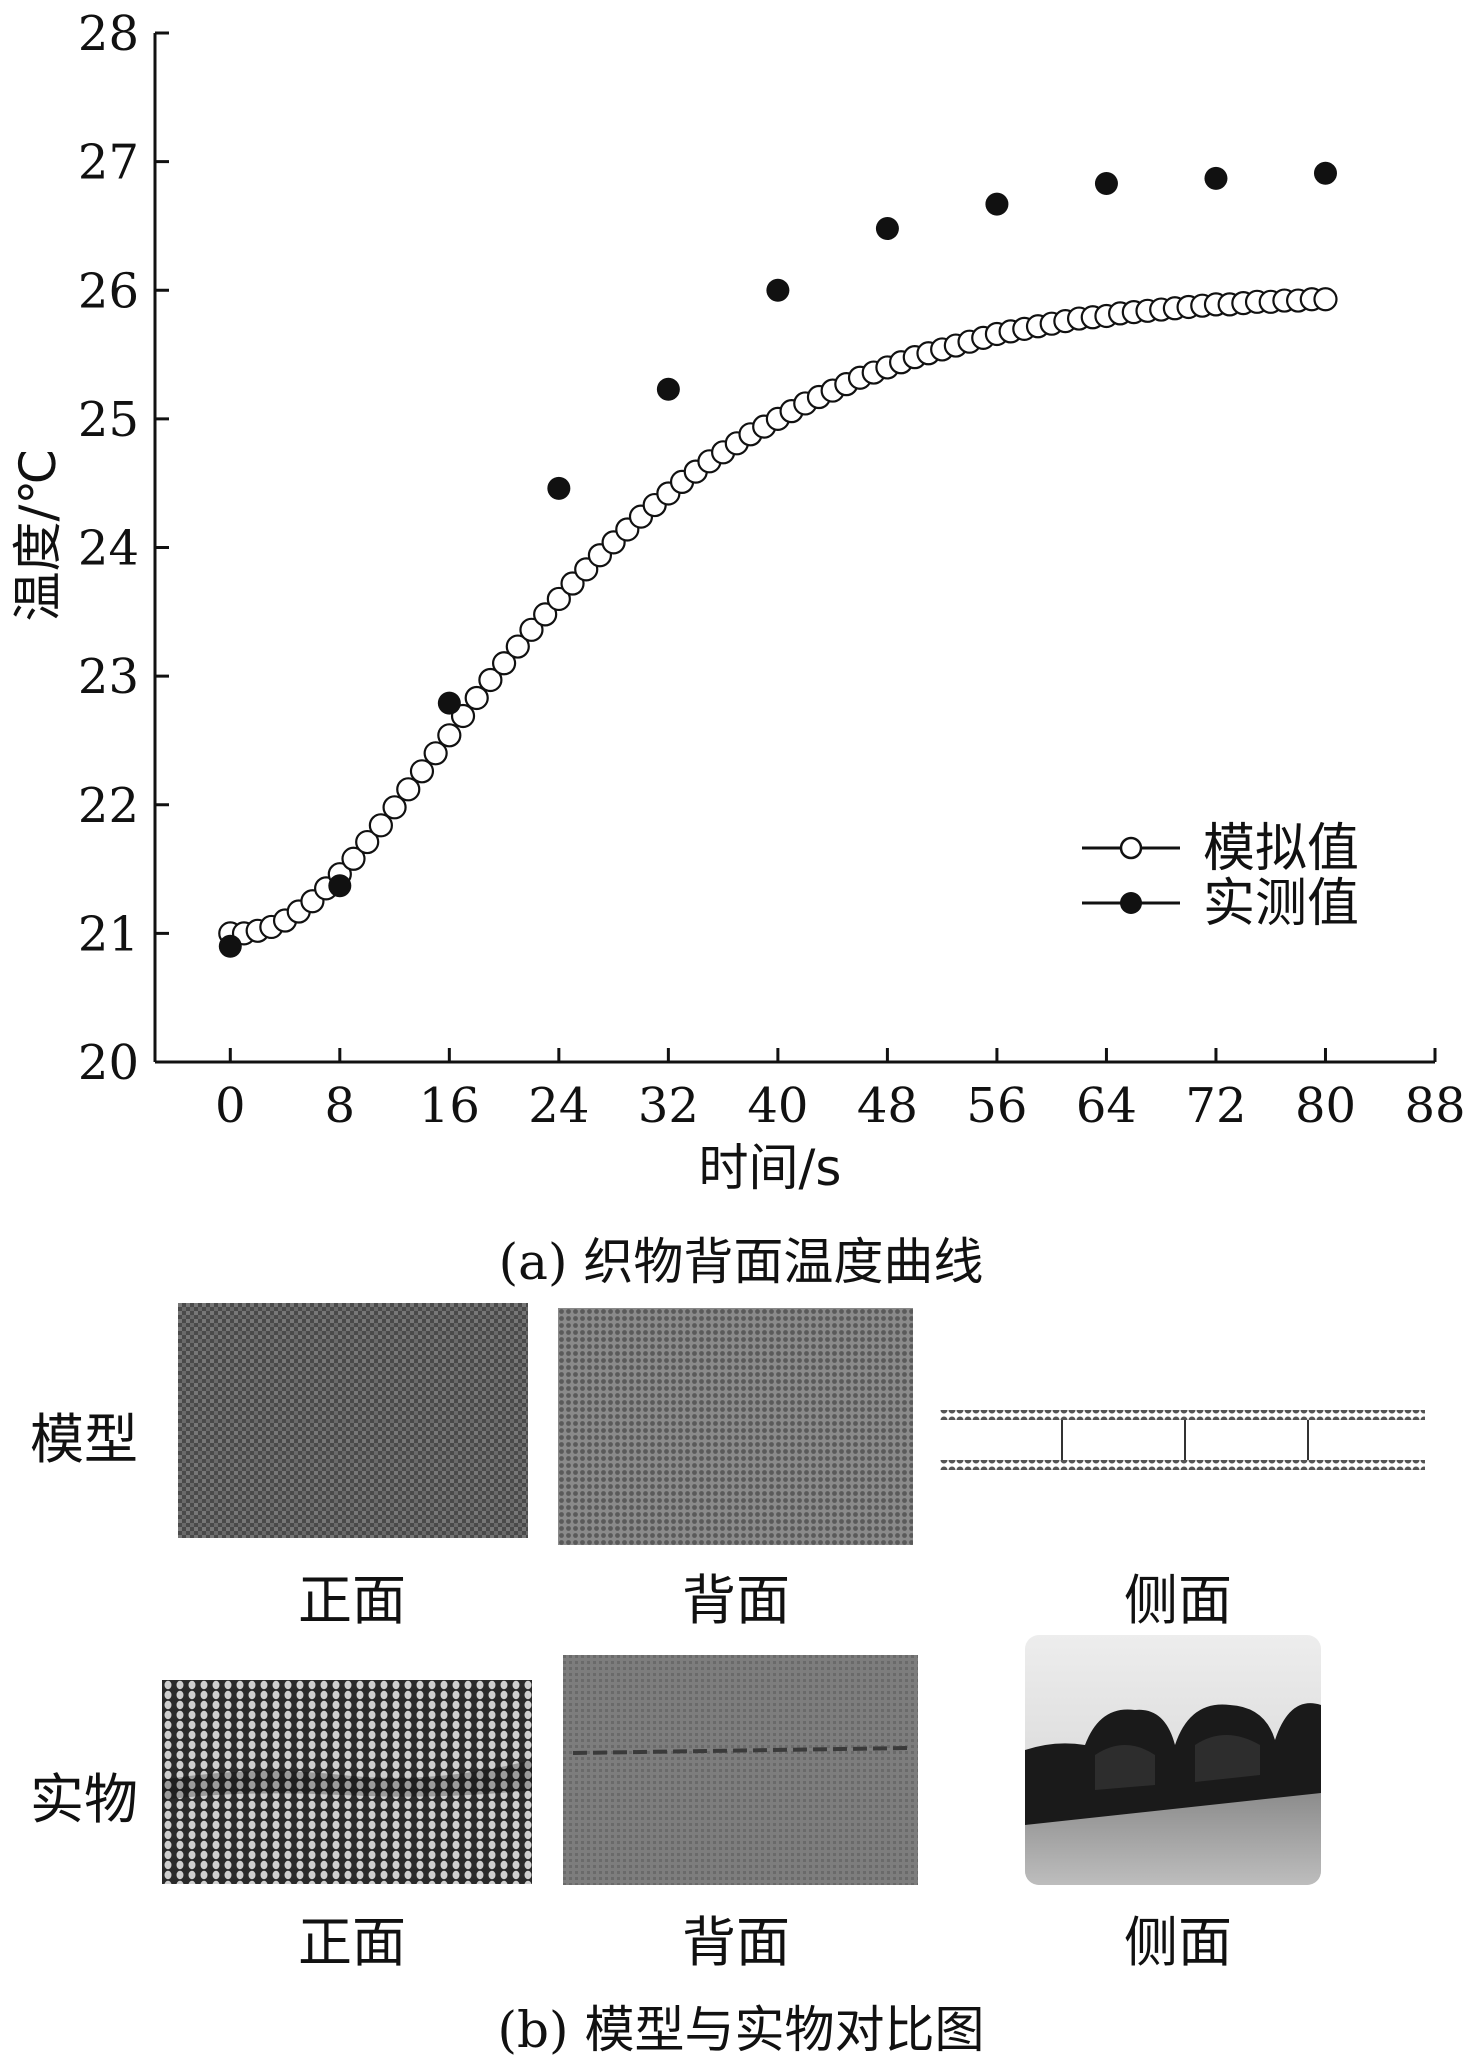 The height and width of the screenshot is (2065, 1482). Describe the element at coordinates (352, 1600) in the screenshot. I see `model-front-label: 正面` at that location.